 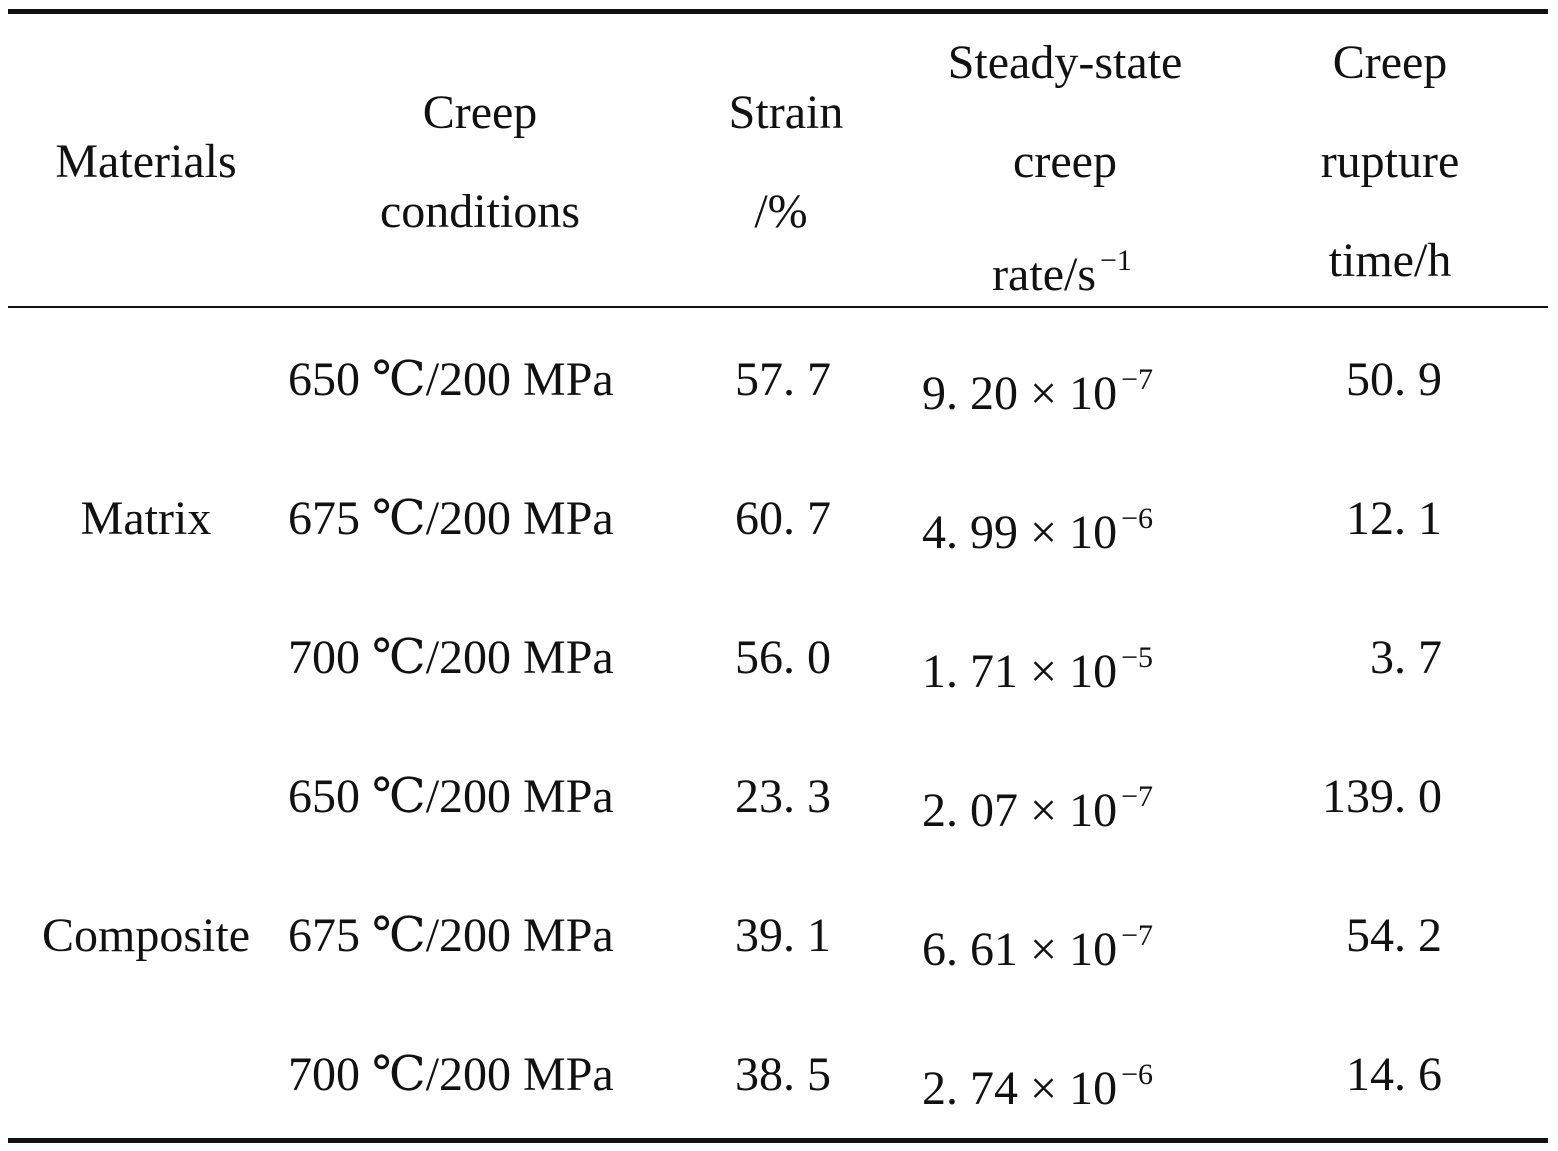 What do you see at coordinates (146, 935) in the screenshot?
I see `material-composite: Composite` at bounding box center [146, 935].